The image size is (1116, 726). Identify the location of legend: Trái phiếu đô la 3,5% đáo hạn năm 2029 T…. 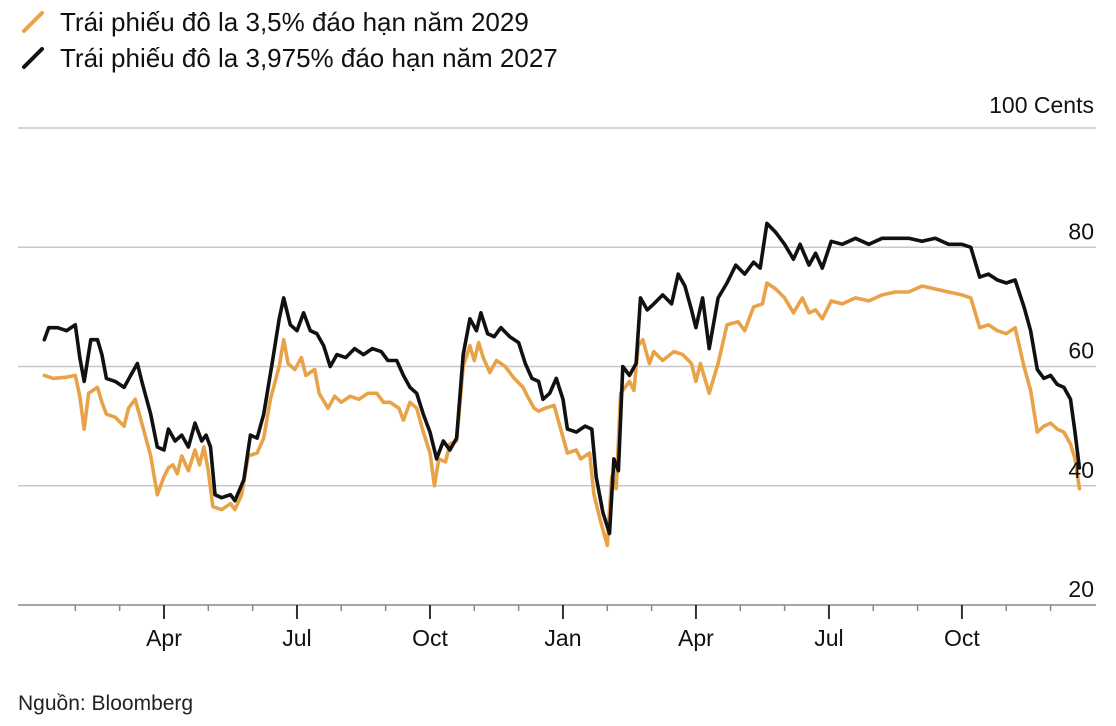
(289, 40).